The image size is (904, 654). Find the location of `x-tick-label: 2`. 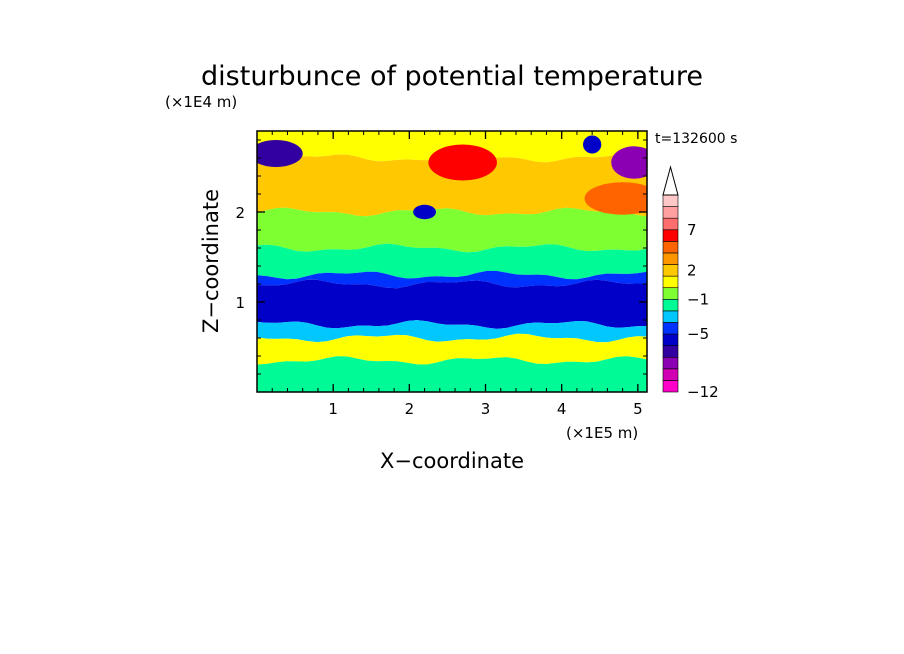

x-tick-label: 2 is located at coordinates (410, 409).